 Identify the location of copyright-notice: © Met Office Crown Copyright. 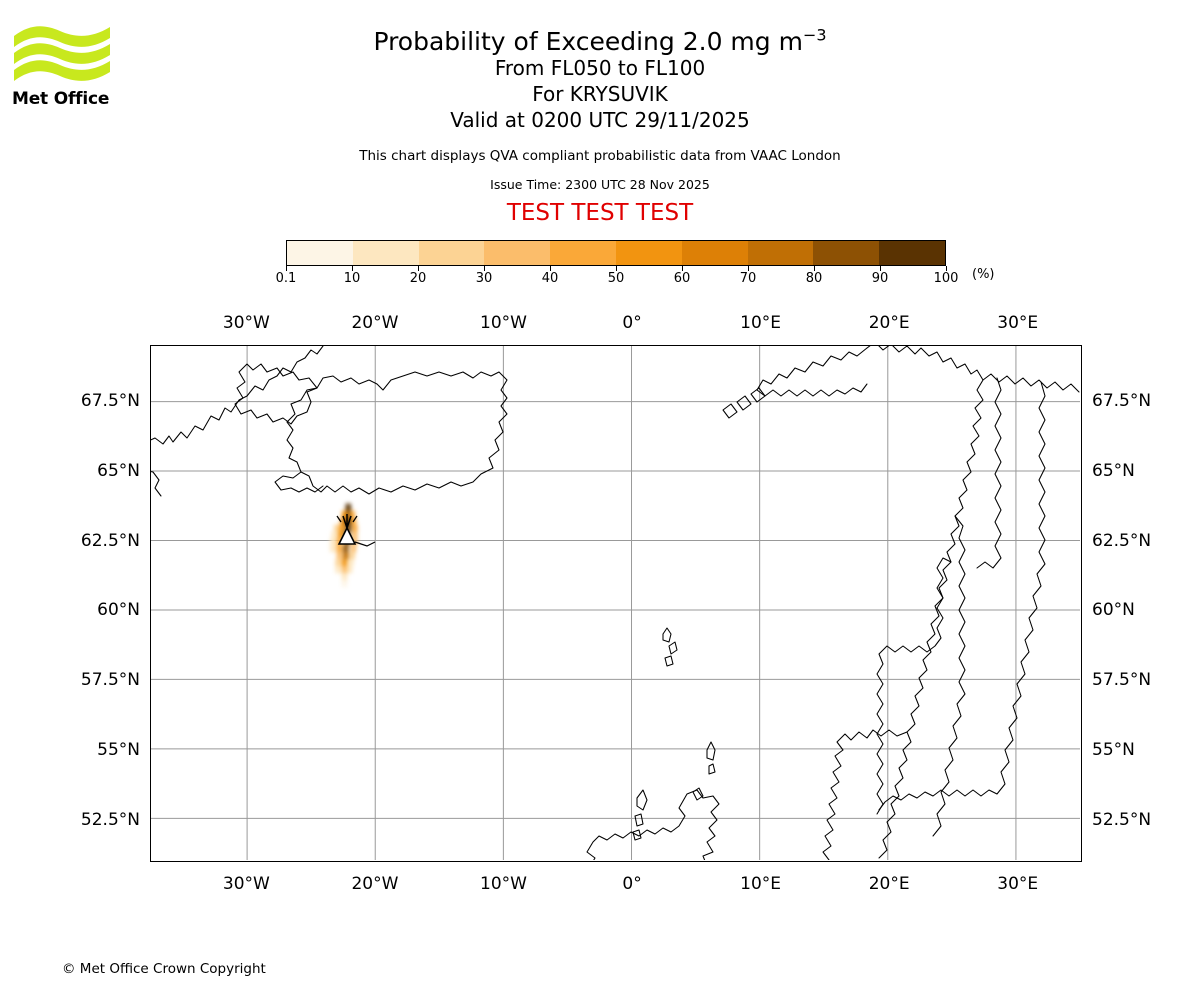
(164, 969).